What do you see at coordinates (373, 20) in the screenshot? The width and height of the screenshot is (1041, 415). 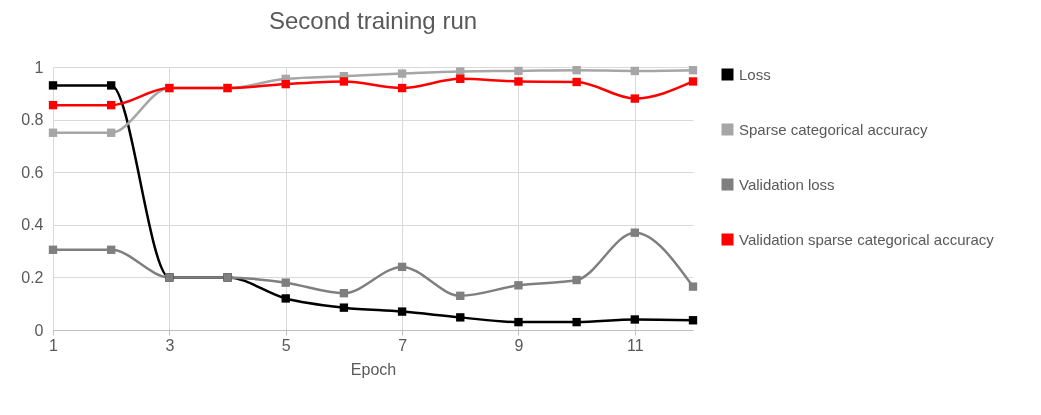 I see `chart-title: Second training run` at bounding box center [373, 20].